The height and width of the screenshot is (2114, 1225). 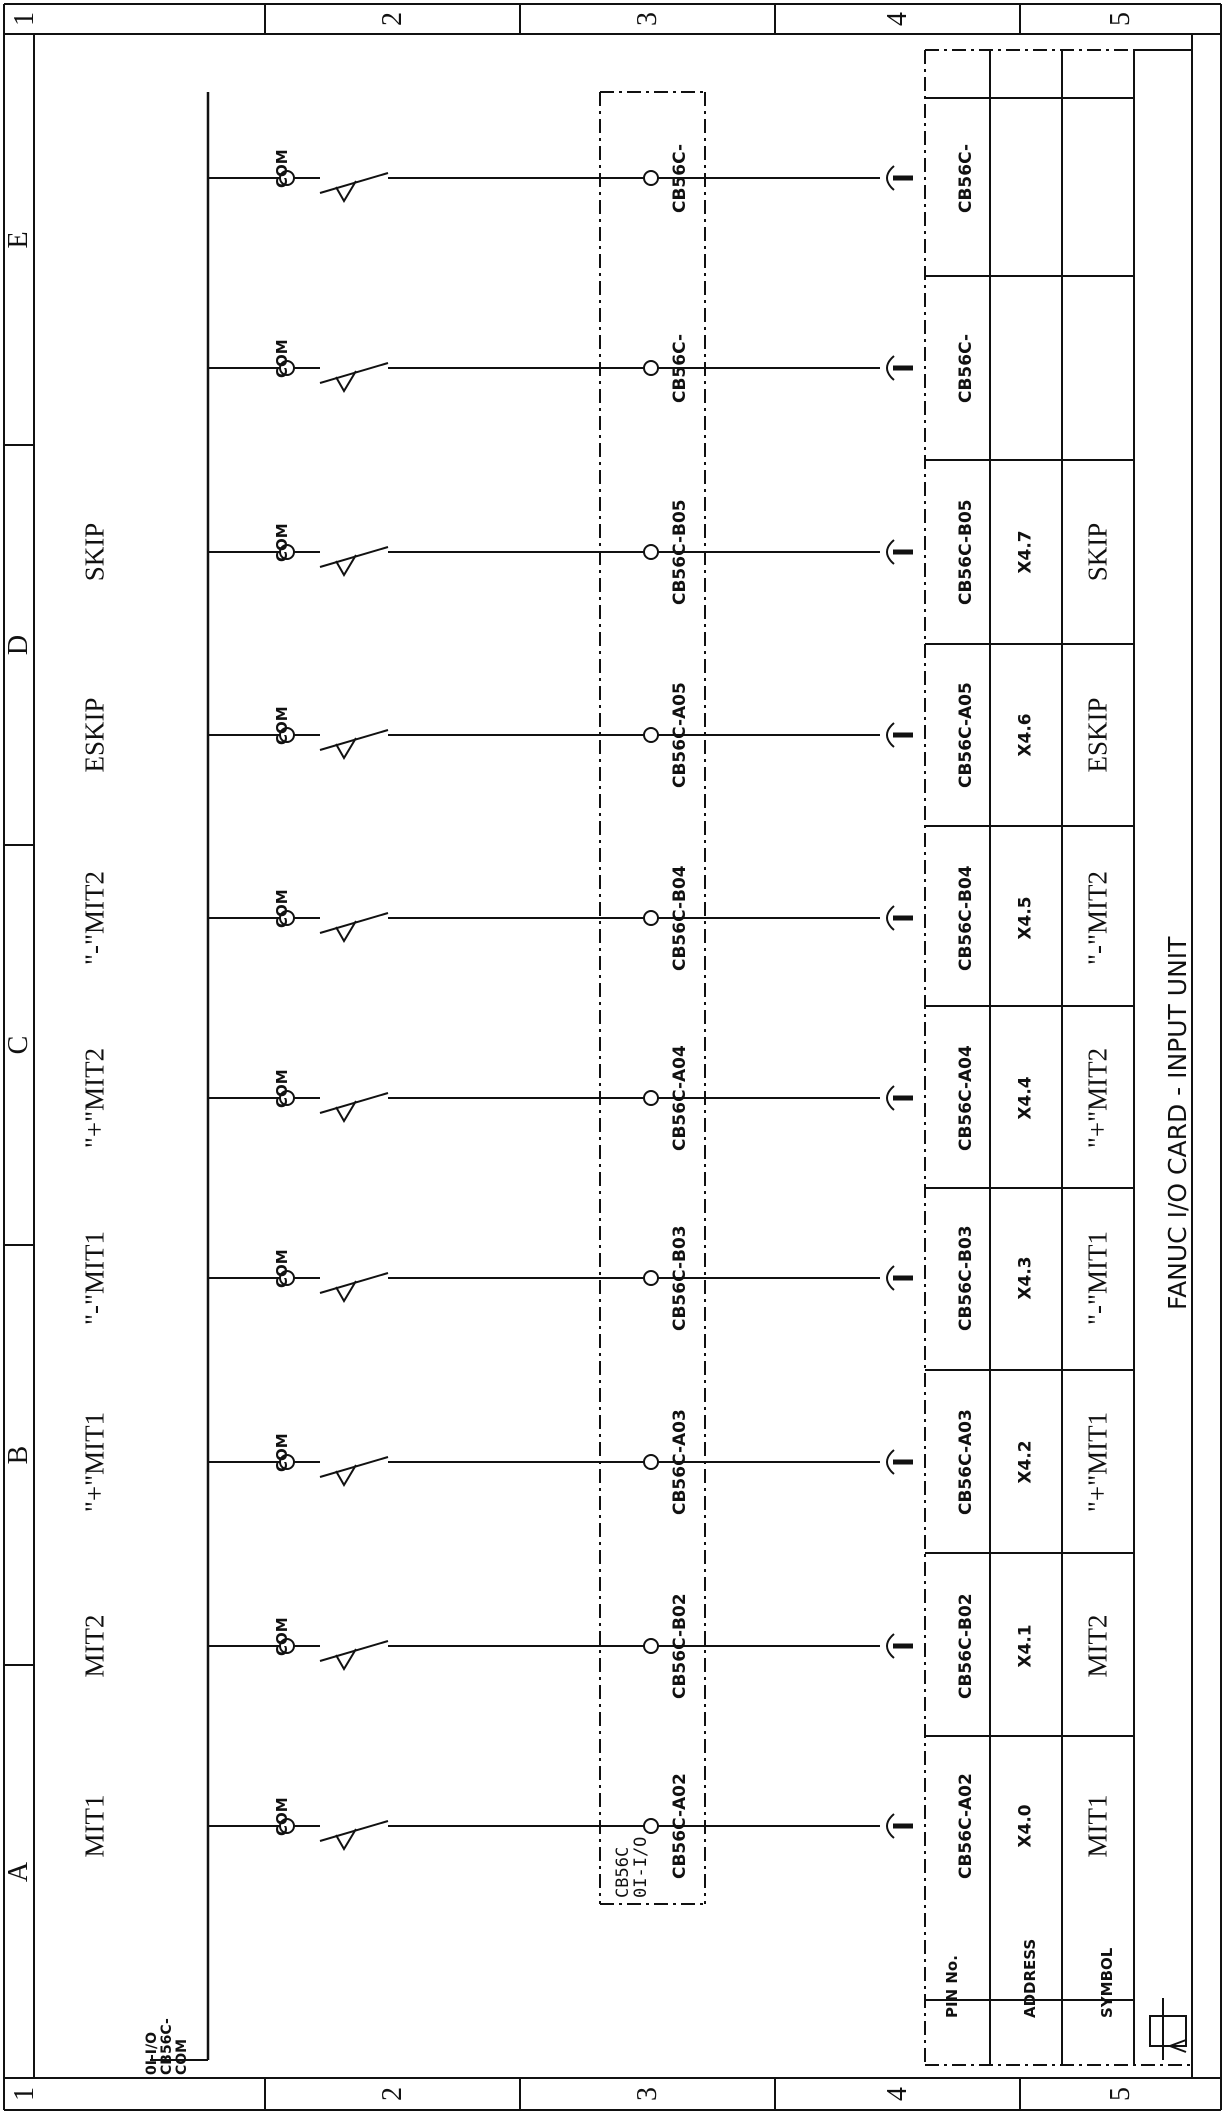 I want to click on connector-pin-label: CB56C-A02, so click(x=680, y=1826).